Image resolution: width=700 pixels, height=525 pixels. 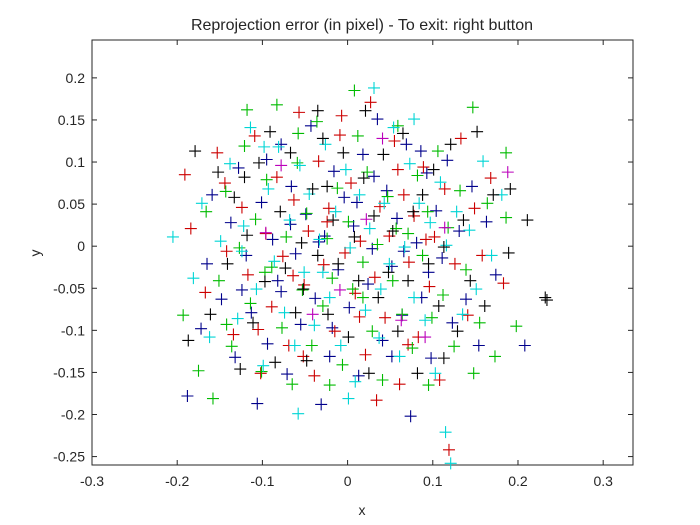 What do you see at coordinates (71, 120) in the screenshot?
I see `y-tick-label: 0.15` at bounding box center [71, 120].